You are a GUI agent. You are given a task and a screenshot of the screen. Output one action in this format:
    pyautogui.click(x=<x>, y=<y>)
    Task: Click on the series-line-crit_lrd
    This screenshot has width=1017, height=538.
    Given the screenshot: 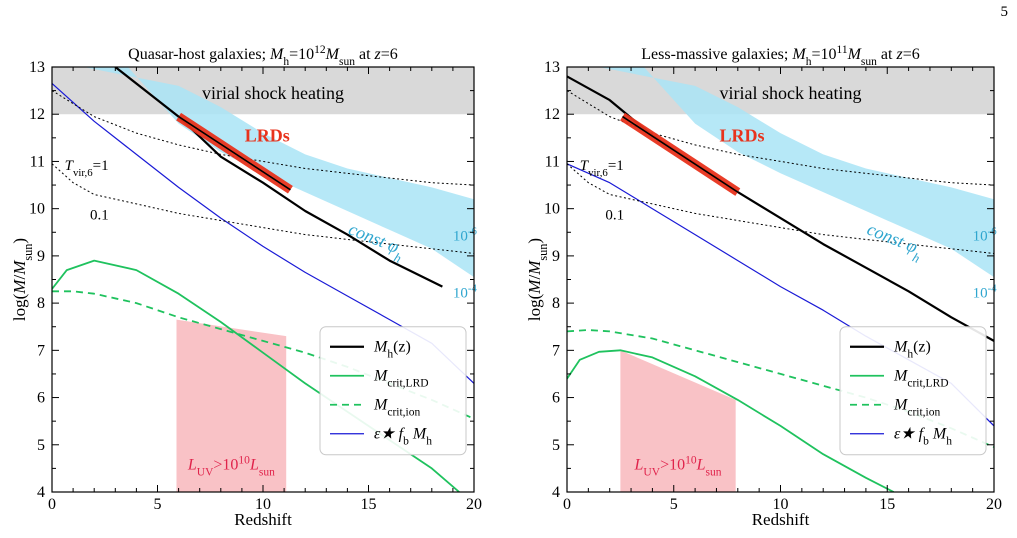 What is the action you would take?
    pyautogui.click(x=731, y=420)
    